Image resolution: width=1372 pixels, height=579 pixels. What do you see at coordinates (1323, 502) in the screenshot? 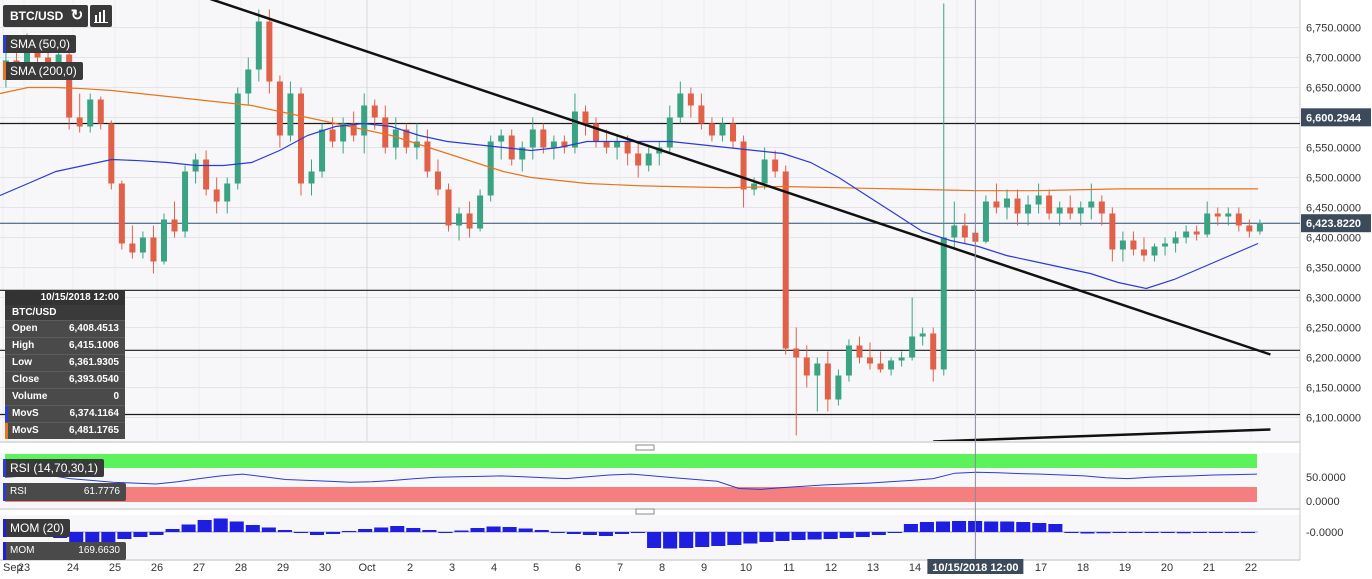
I see `rsi-tick-label: 0.0000` at bounding box center [1323, 502].